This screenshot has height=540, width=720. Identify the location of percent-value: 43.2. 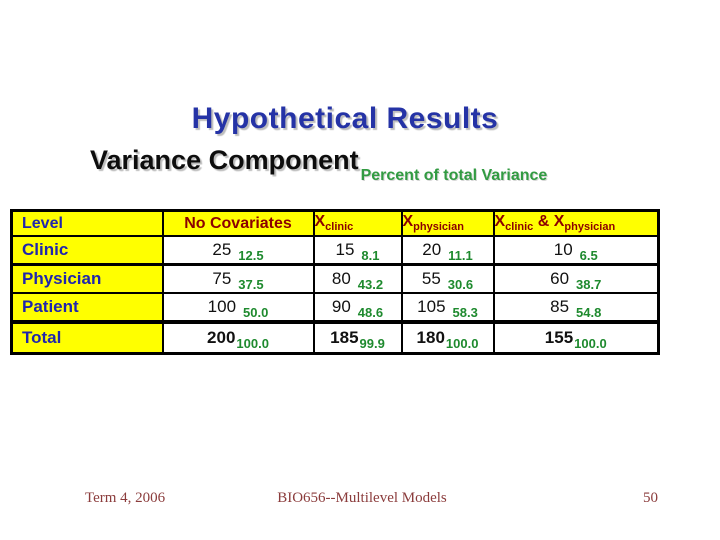
(370, 284).